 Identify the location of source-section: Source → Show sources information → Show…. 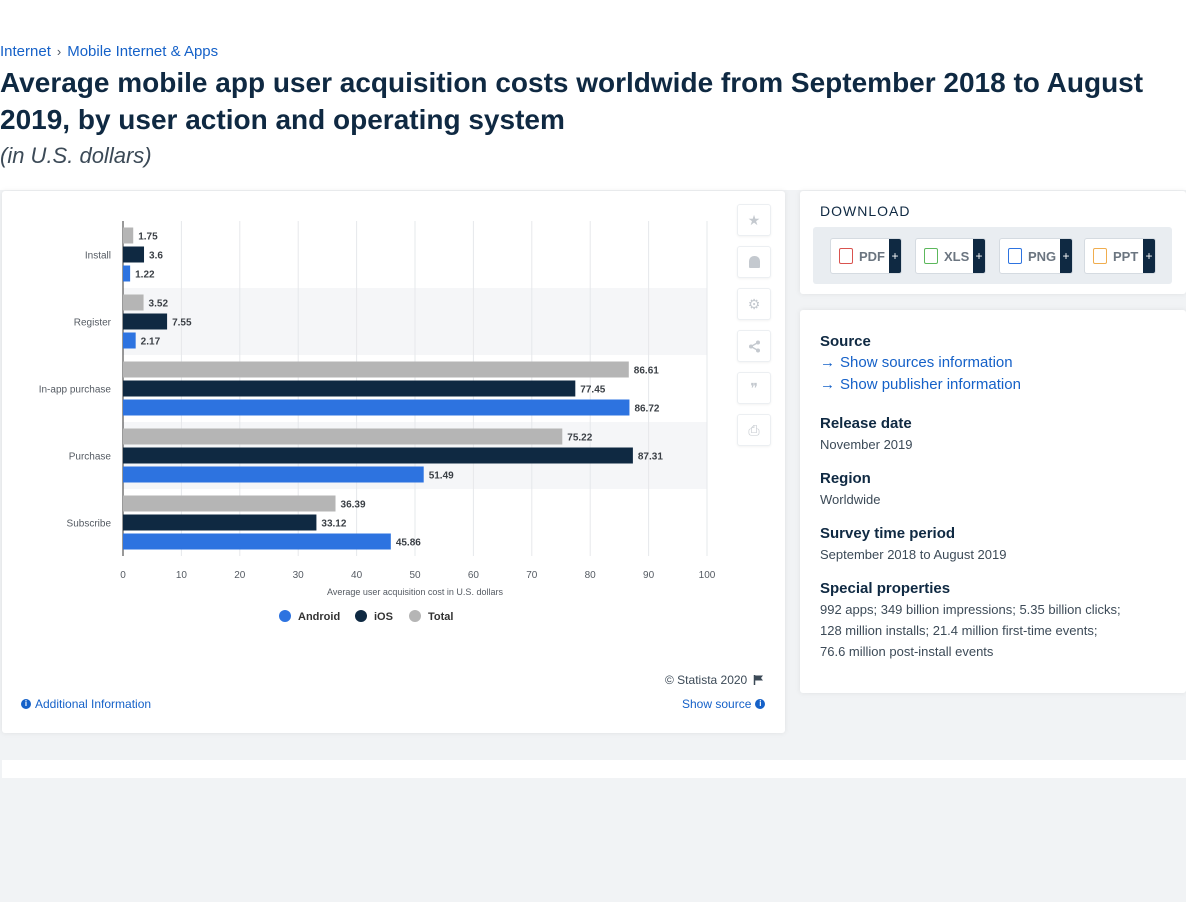
(920, 363).